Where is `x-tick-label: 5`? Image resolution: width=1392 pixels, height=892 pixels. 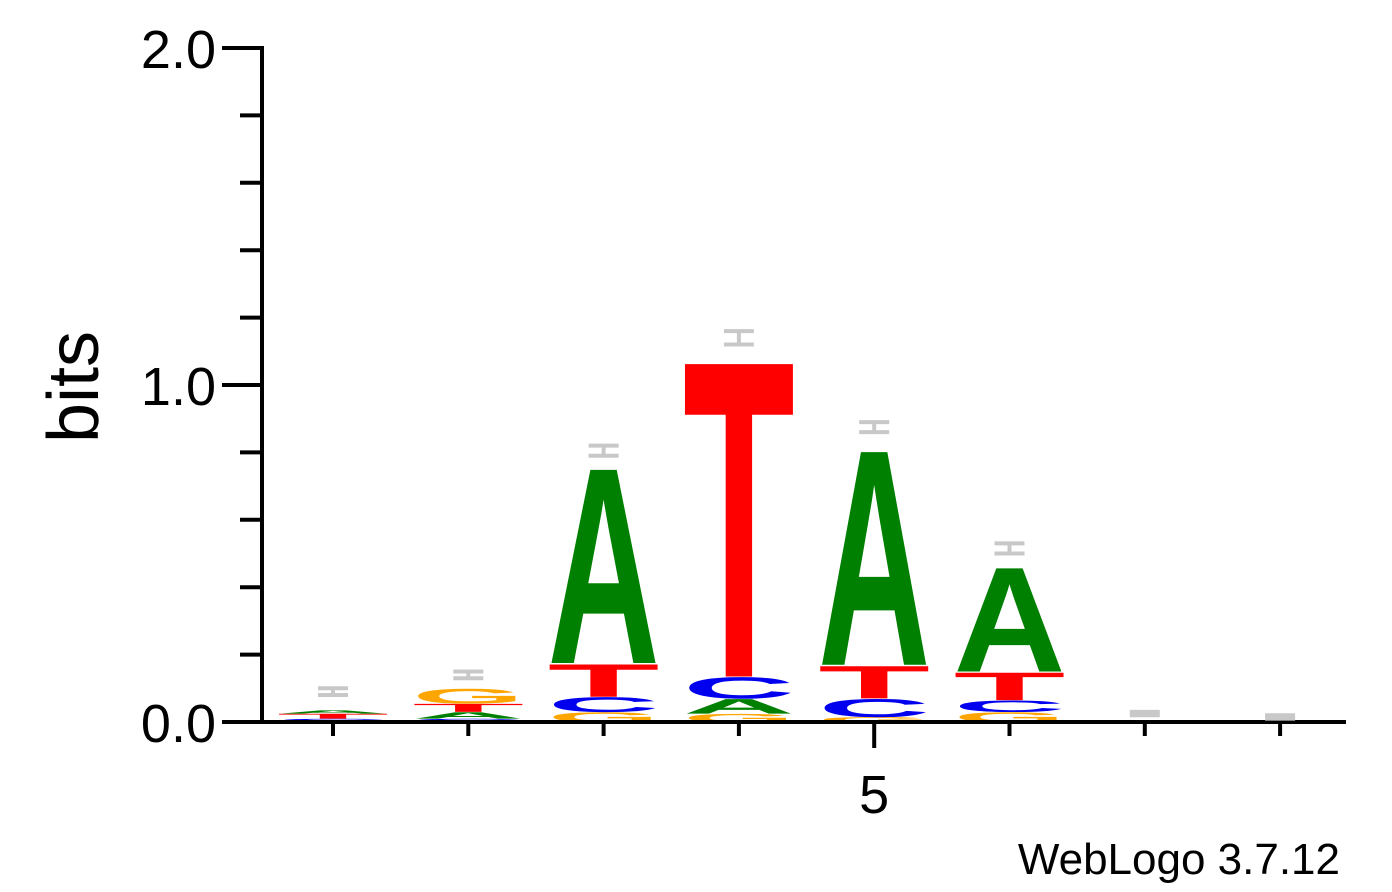 x-tick-label: 5 is located at coordinates (874, 795).